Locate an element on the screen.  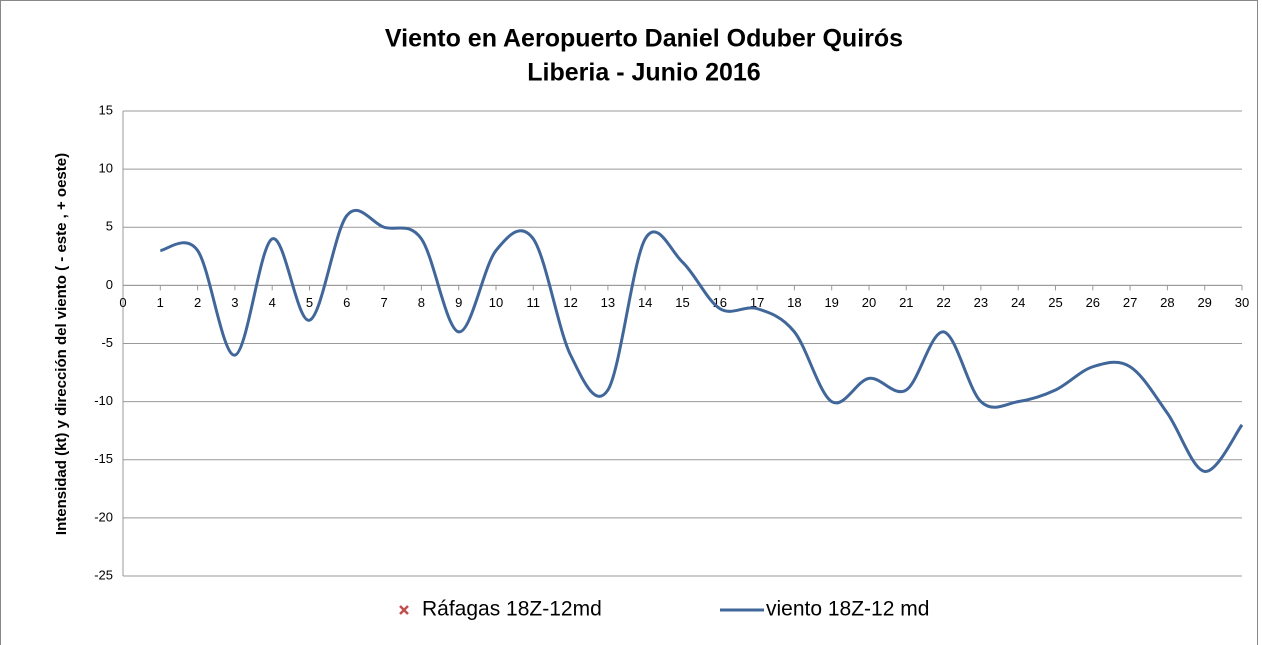
x-tick-label: 9 is located at coordinates (458, 302).